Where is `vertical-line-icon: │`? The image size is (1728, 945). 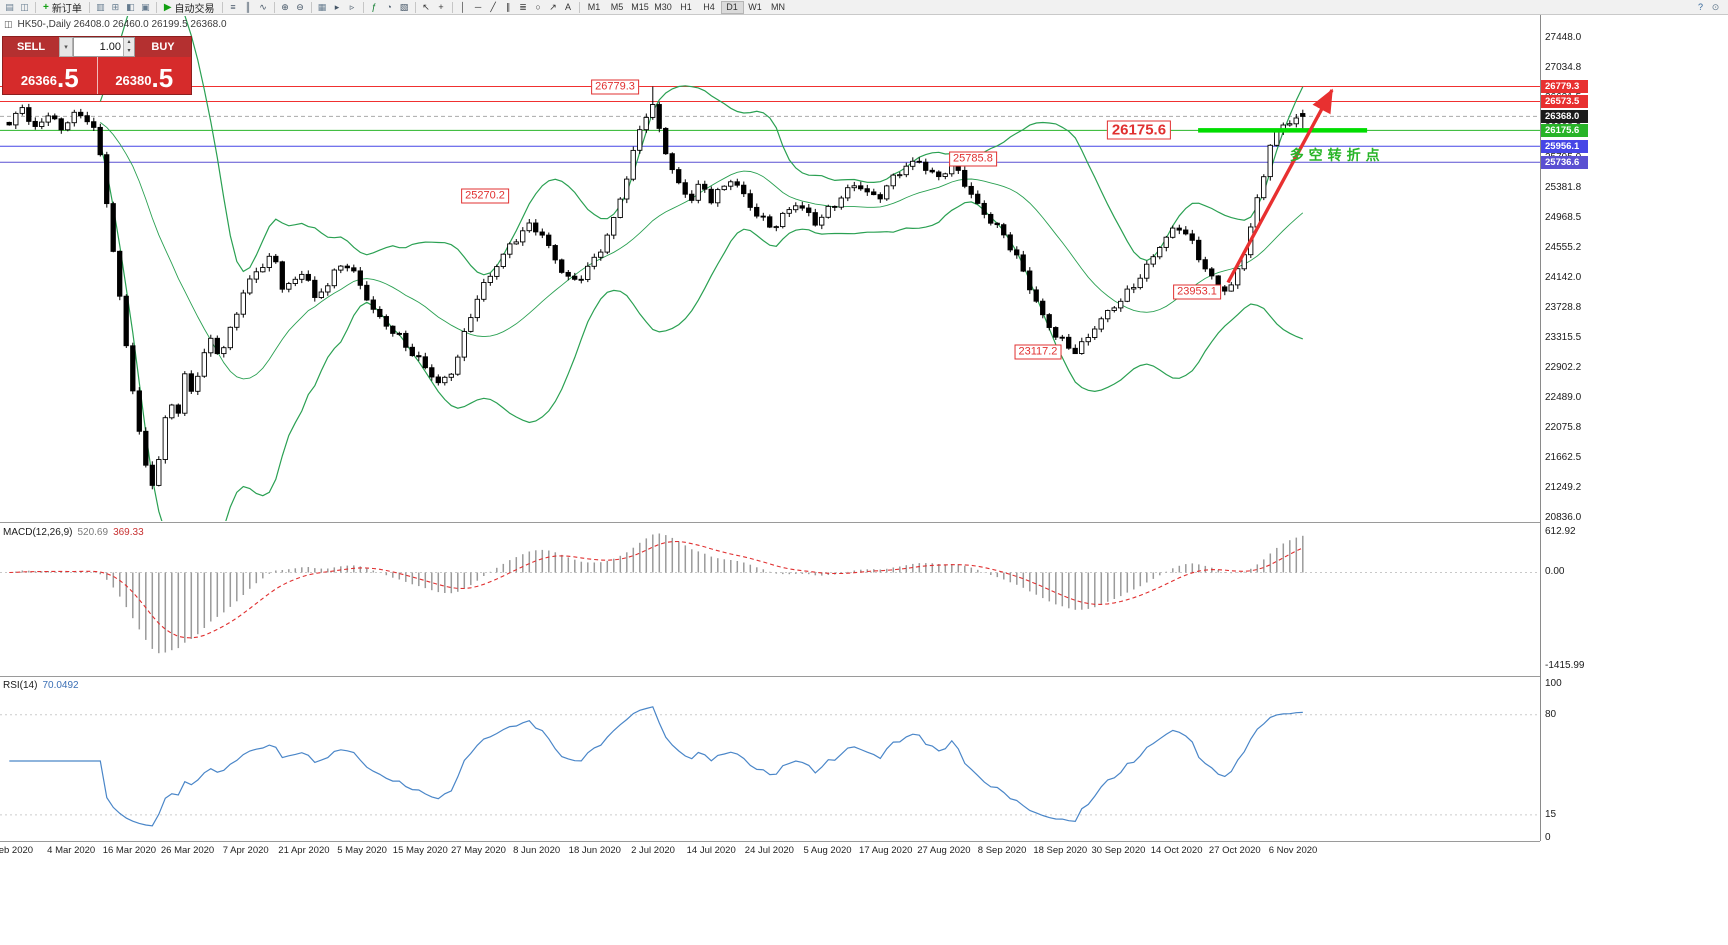 vertical-line-icon: │ is located at coordinates (463, 6).